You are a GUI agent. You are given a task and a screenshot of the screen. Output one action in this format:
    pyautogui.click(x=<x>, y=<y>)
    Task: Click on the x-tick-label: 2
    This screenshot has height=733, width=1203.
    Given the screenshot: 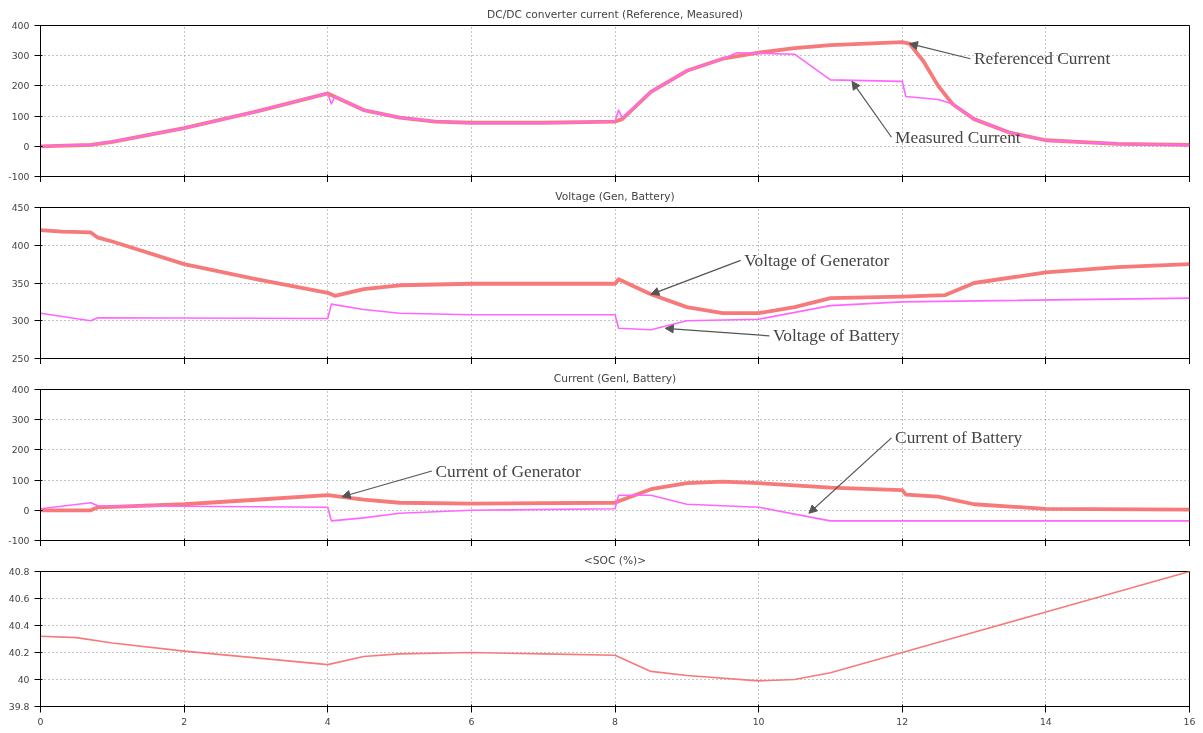 What is the action you would take?
    pyautogui.click(x=184, y=721)
    